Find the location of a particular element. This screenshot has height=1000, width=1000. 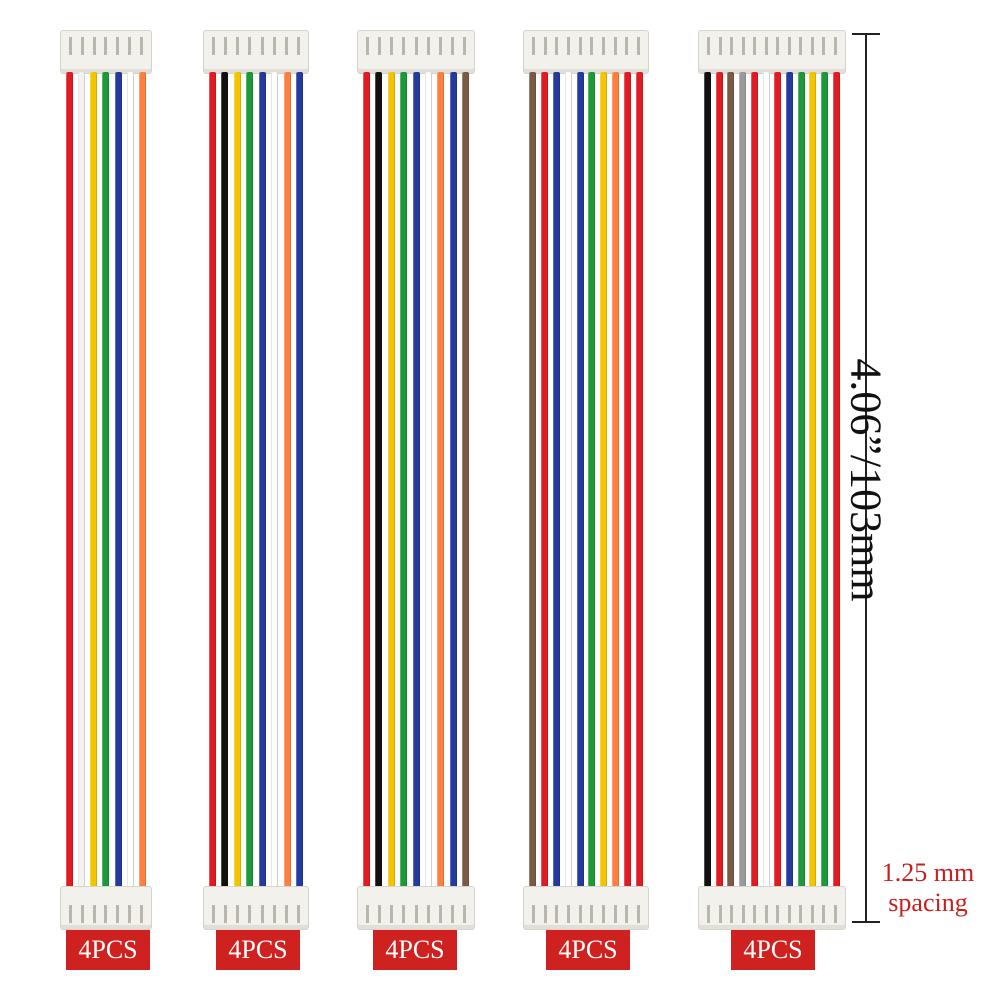

connector-bottom is located at coordinates (106, 908).